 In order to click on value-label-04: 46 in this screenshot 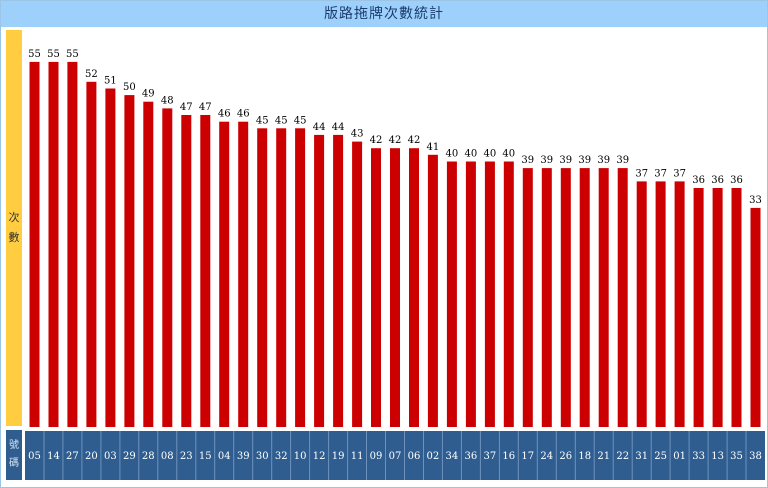, I will do `click(224, 114)`.